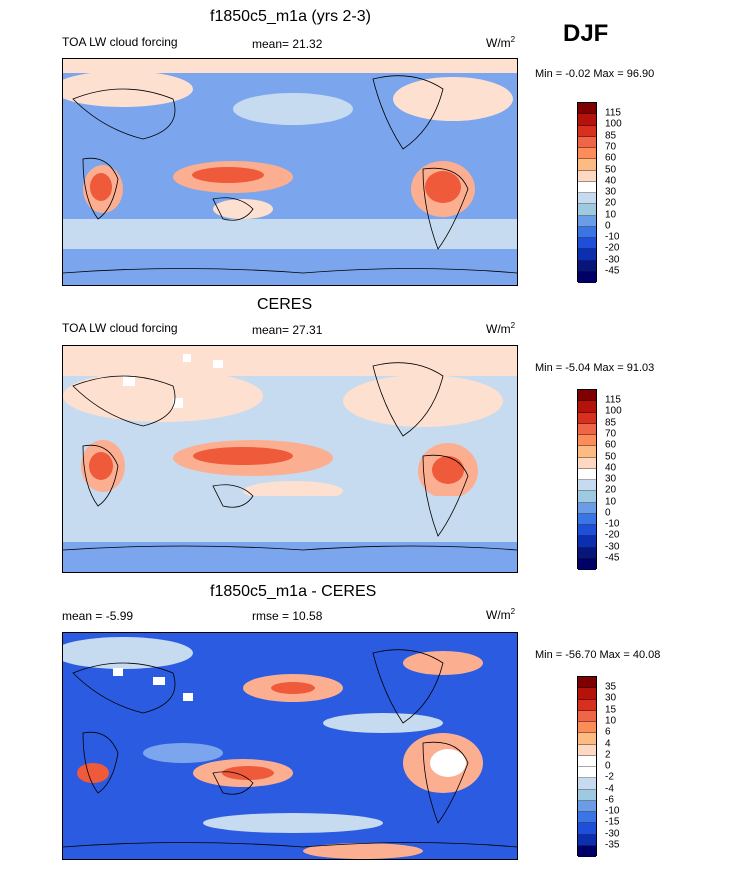 The width and height of the screenshot is (733, 872). What do you see at coordinates (611, 170) in the screenshot?
I see `panel1-cb-label: 50` at bounding box center [611, 170].